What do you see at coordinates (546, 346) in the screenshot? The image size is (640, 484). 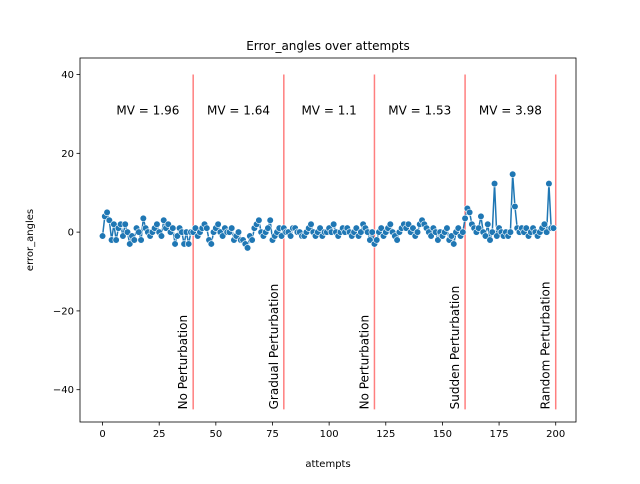 I see `perturbation-label: Random Perturbation` at bounding box center [546, 346].